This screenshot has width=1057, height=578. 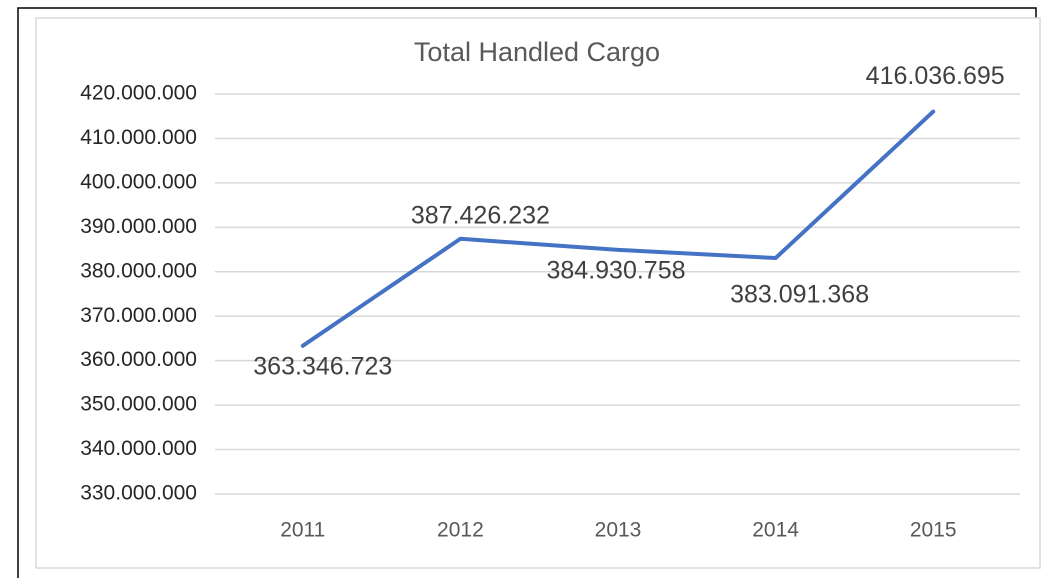 What do you see at coordinates (537, 52) in the screenshot?
I see `chart-title: Total Handled Cargo` at bounding box center [537, 52].